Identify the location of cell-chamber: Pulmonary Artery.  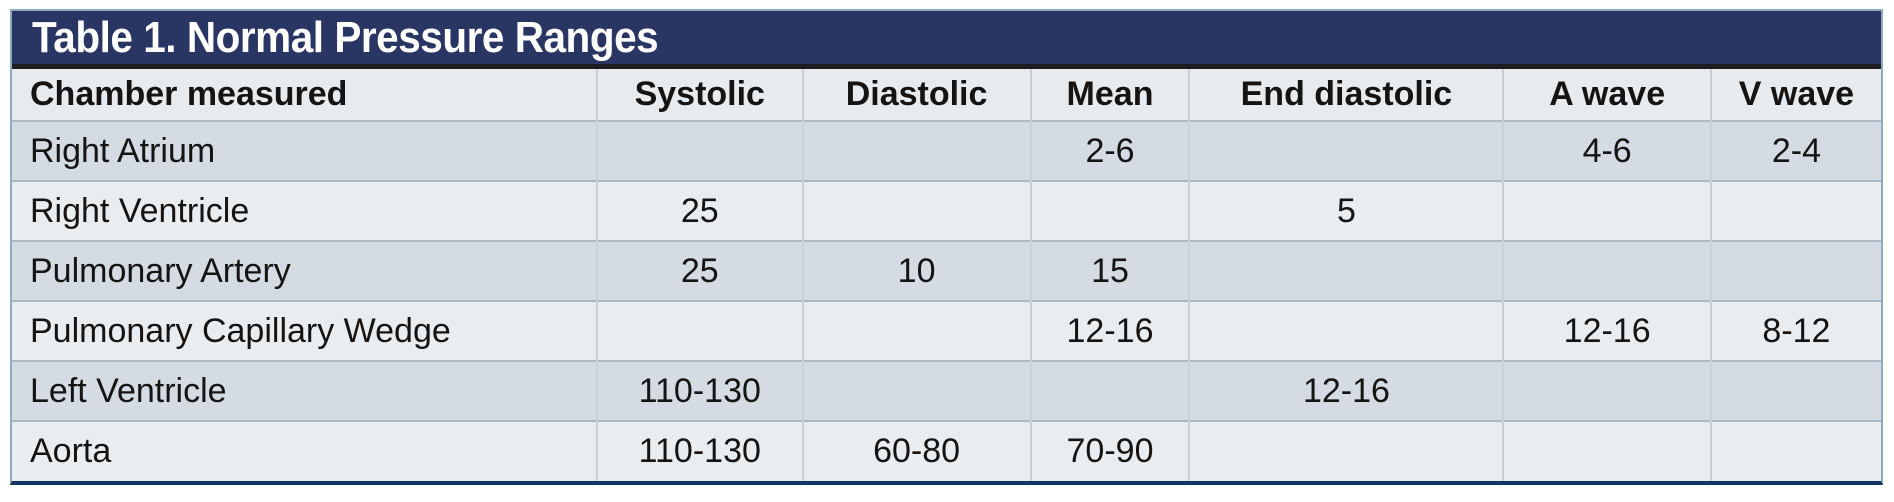
(304, 270).